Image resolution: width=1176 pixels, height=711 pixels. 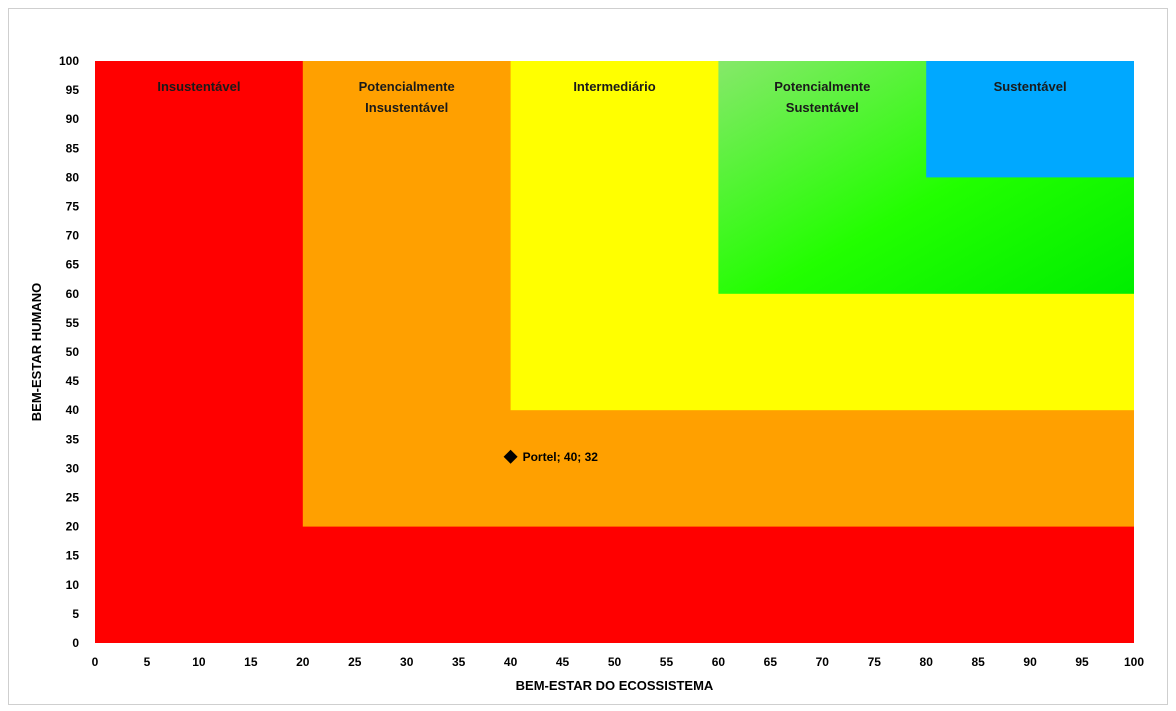 I want to click on x-tick-label: 80, so click(x=927, y=662).